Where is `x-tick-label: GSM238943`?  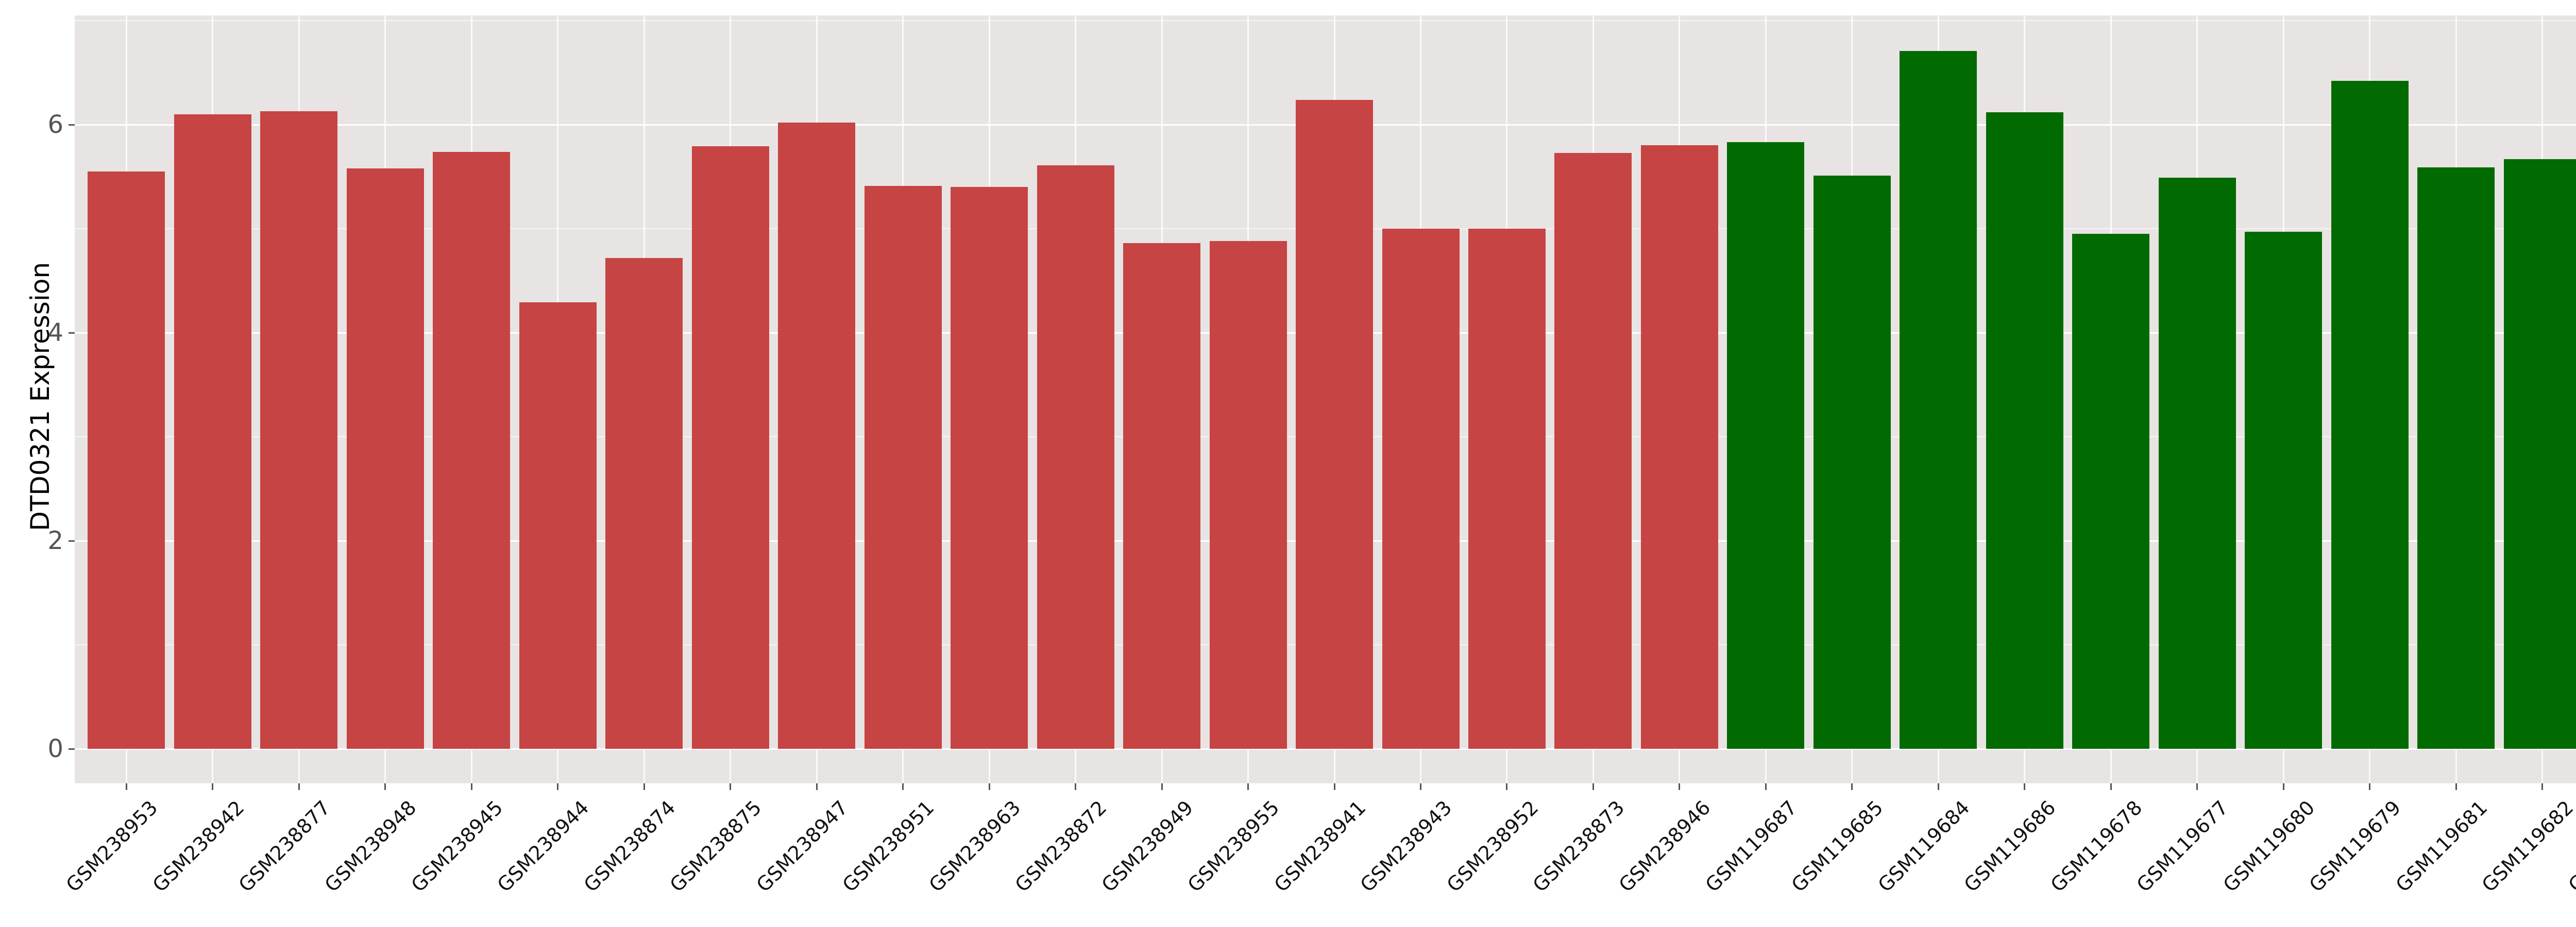
x-tick-label: GSM238943 is located at coordinates (1405, 847).